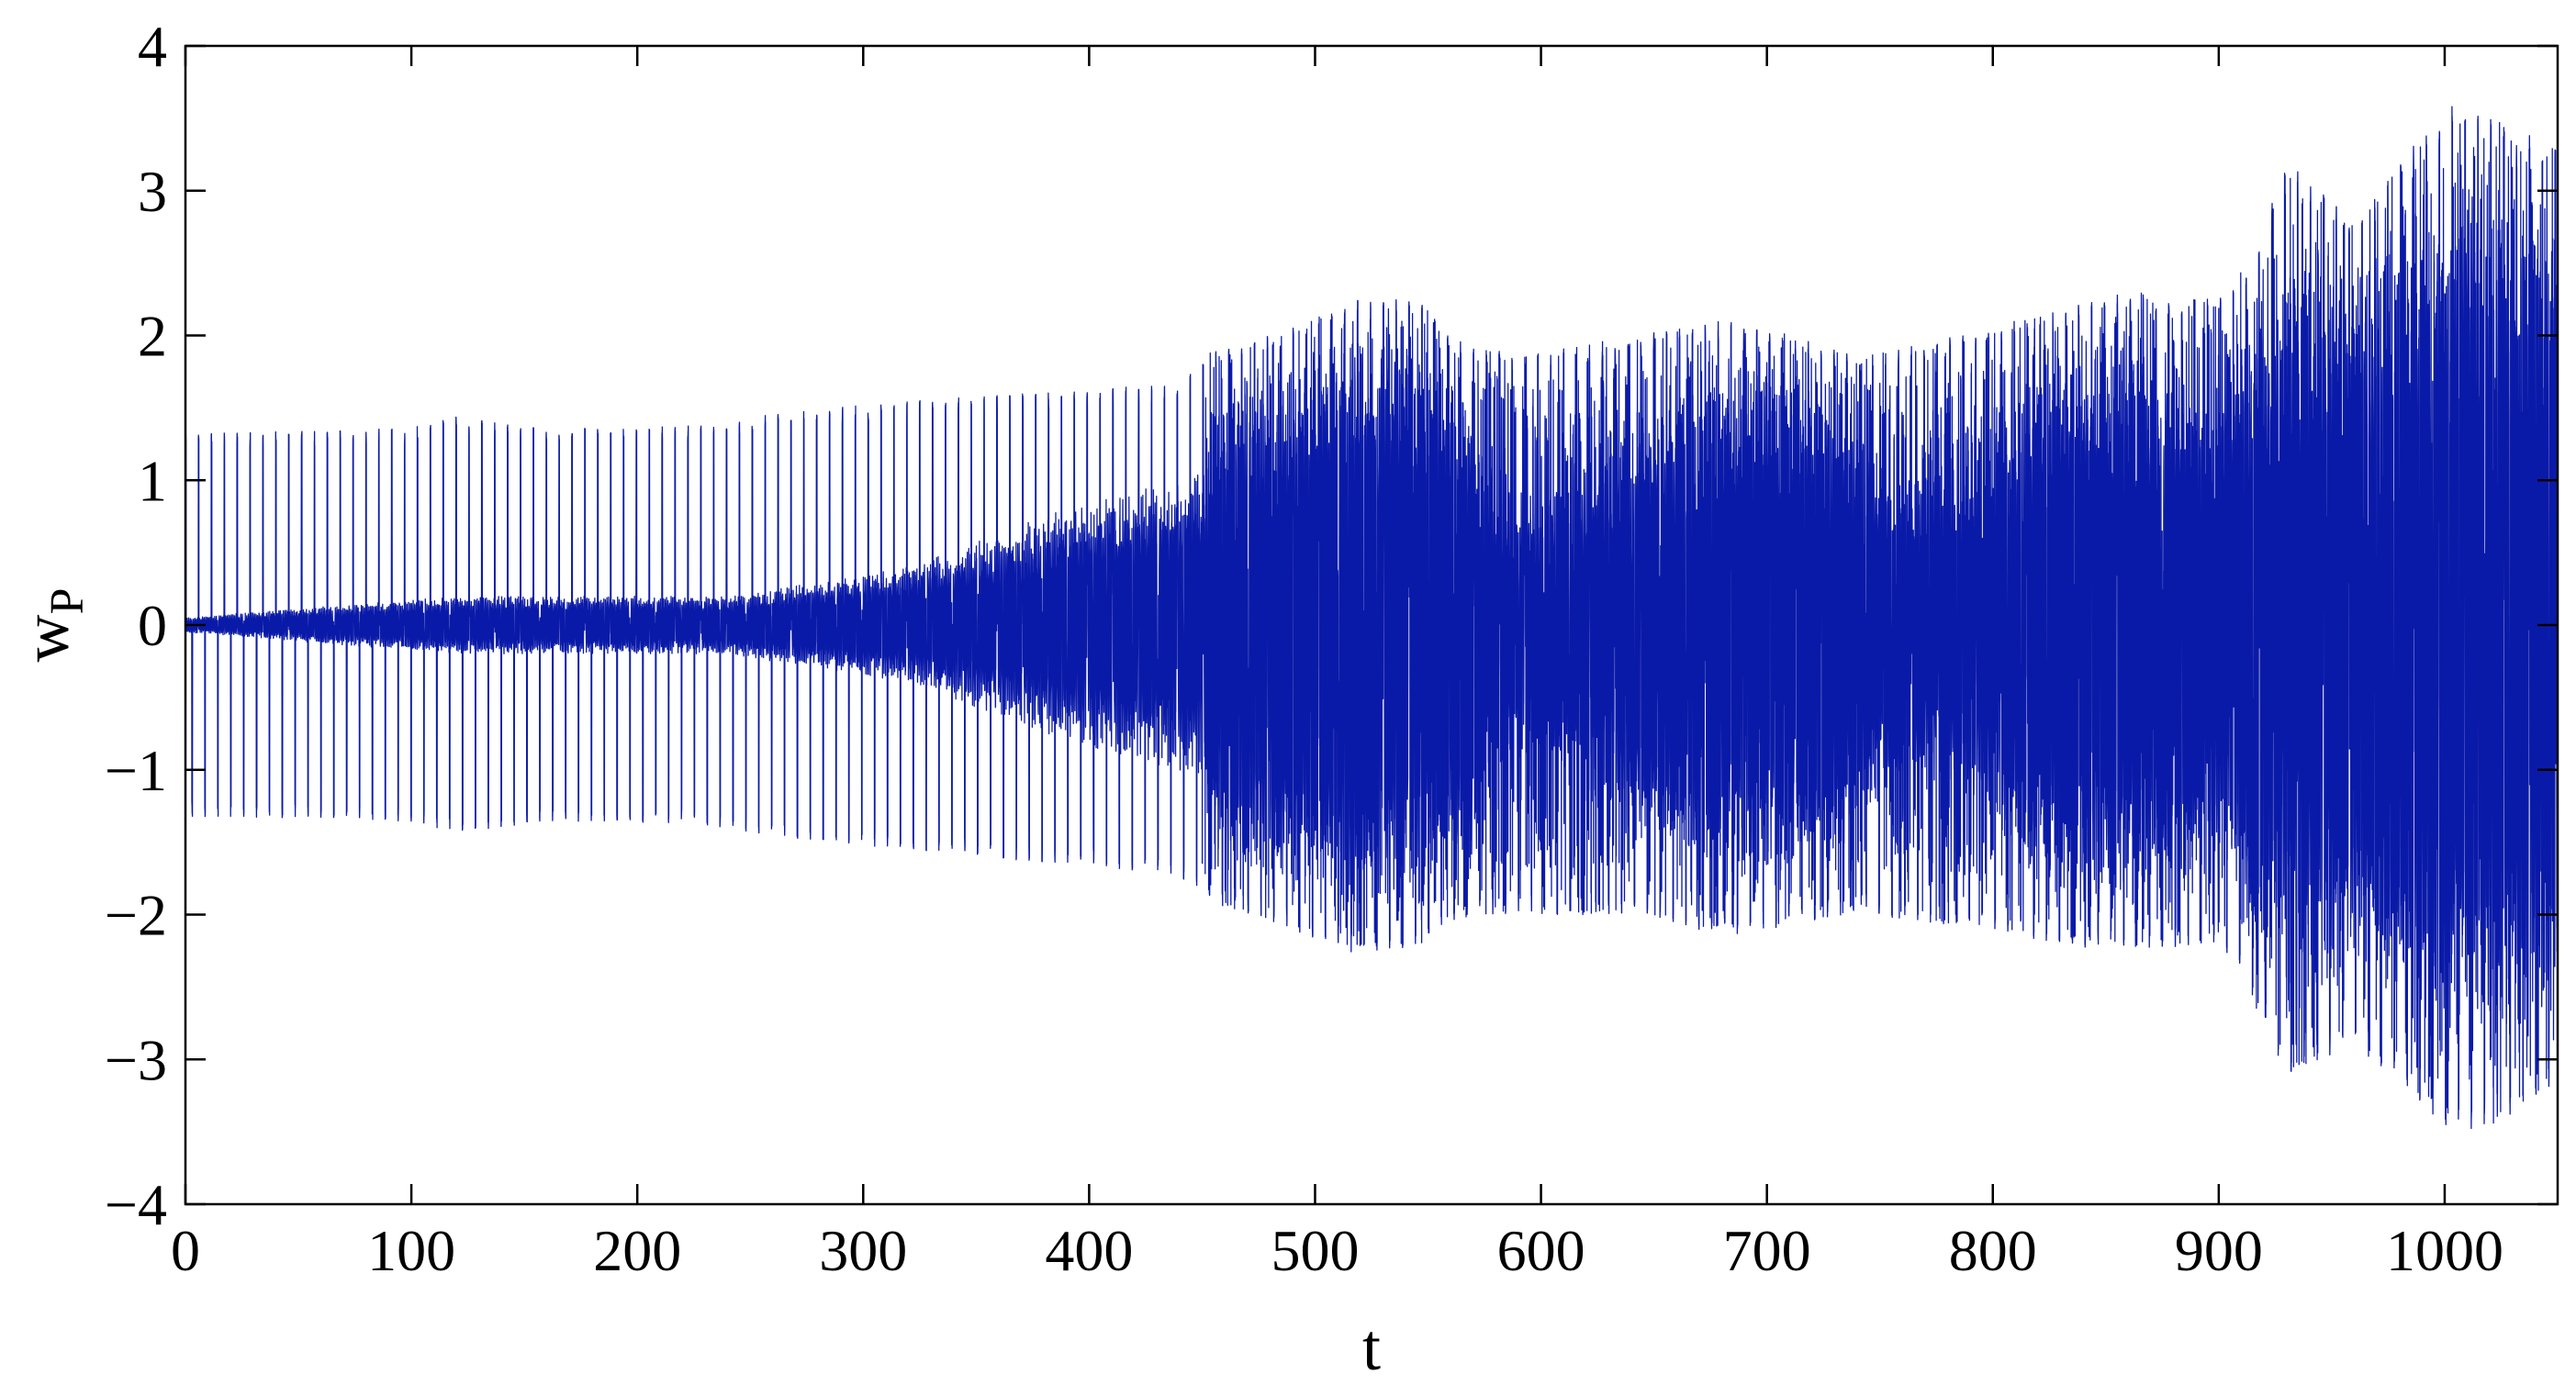 Image resolution: width=2576 pixels, height=1385 pixels. What do you see at coordinates (637, 1250) in the screenshot?
I see `x-tick-label: 200` at bounding box center [637, 1250].